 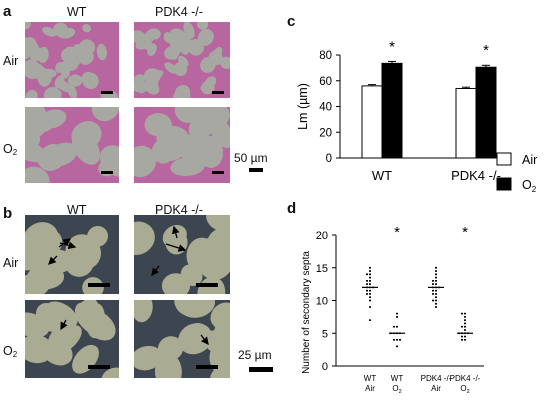 What do you see at coordinates (72, 60) in the screenshot?
I see `he-micrograph-wt-air` at bounding box center [72, 60].